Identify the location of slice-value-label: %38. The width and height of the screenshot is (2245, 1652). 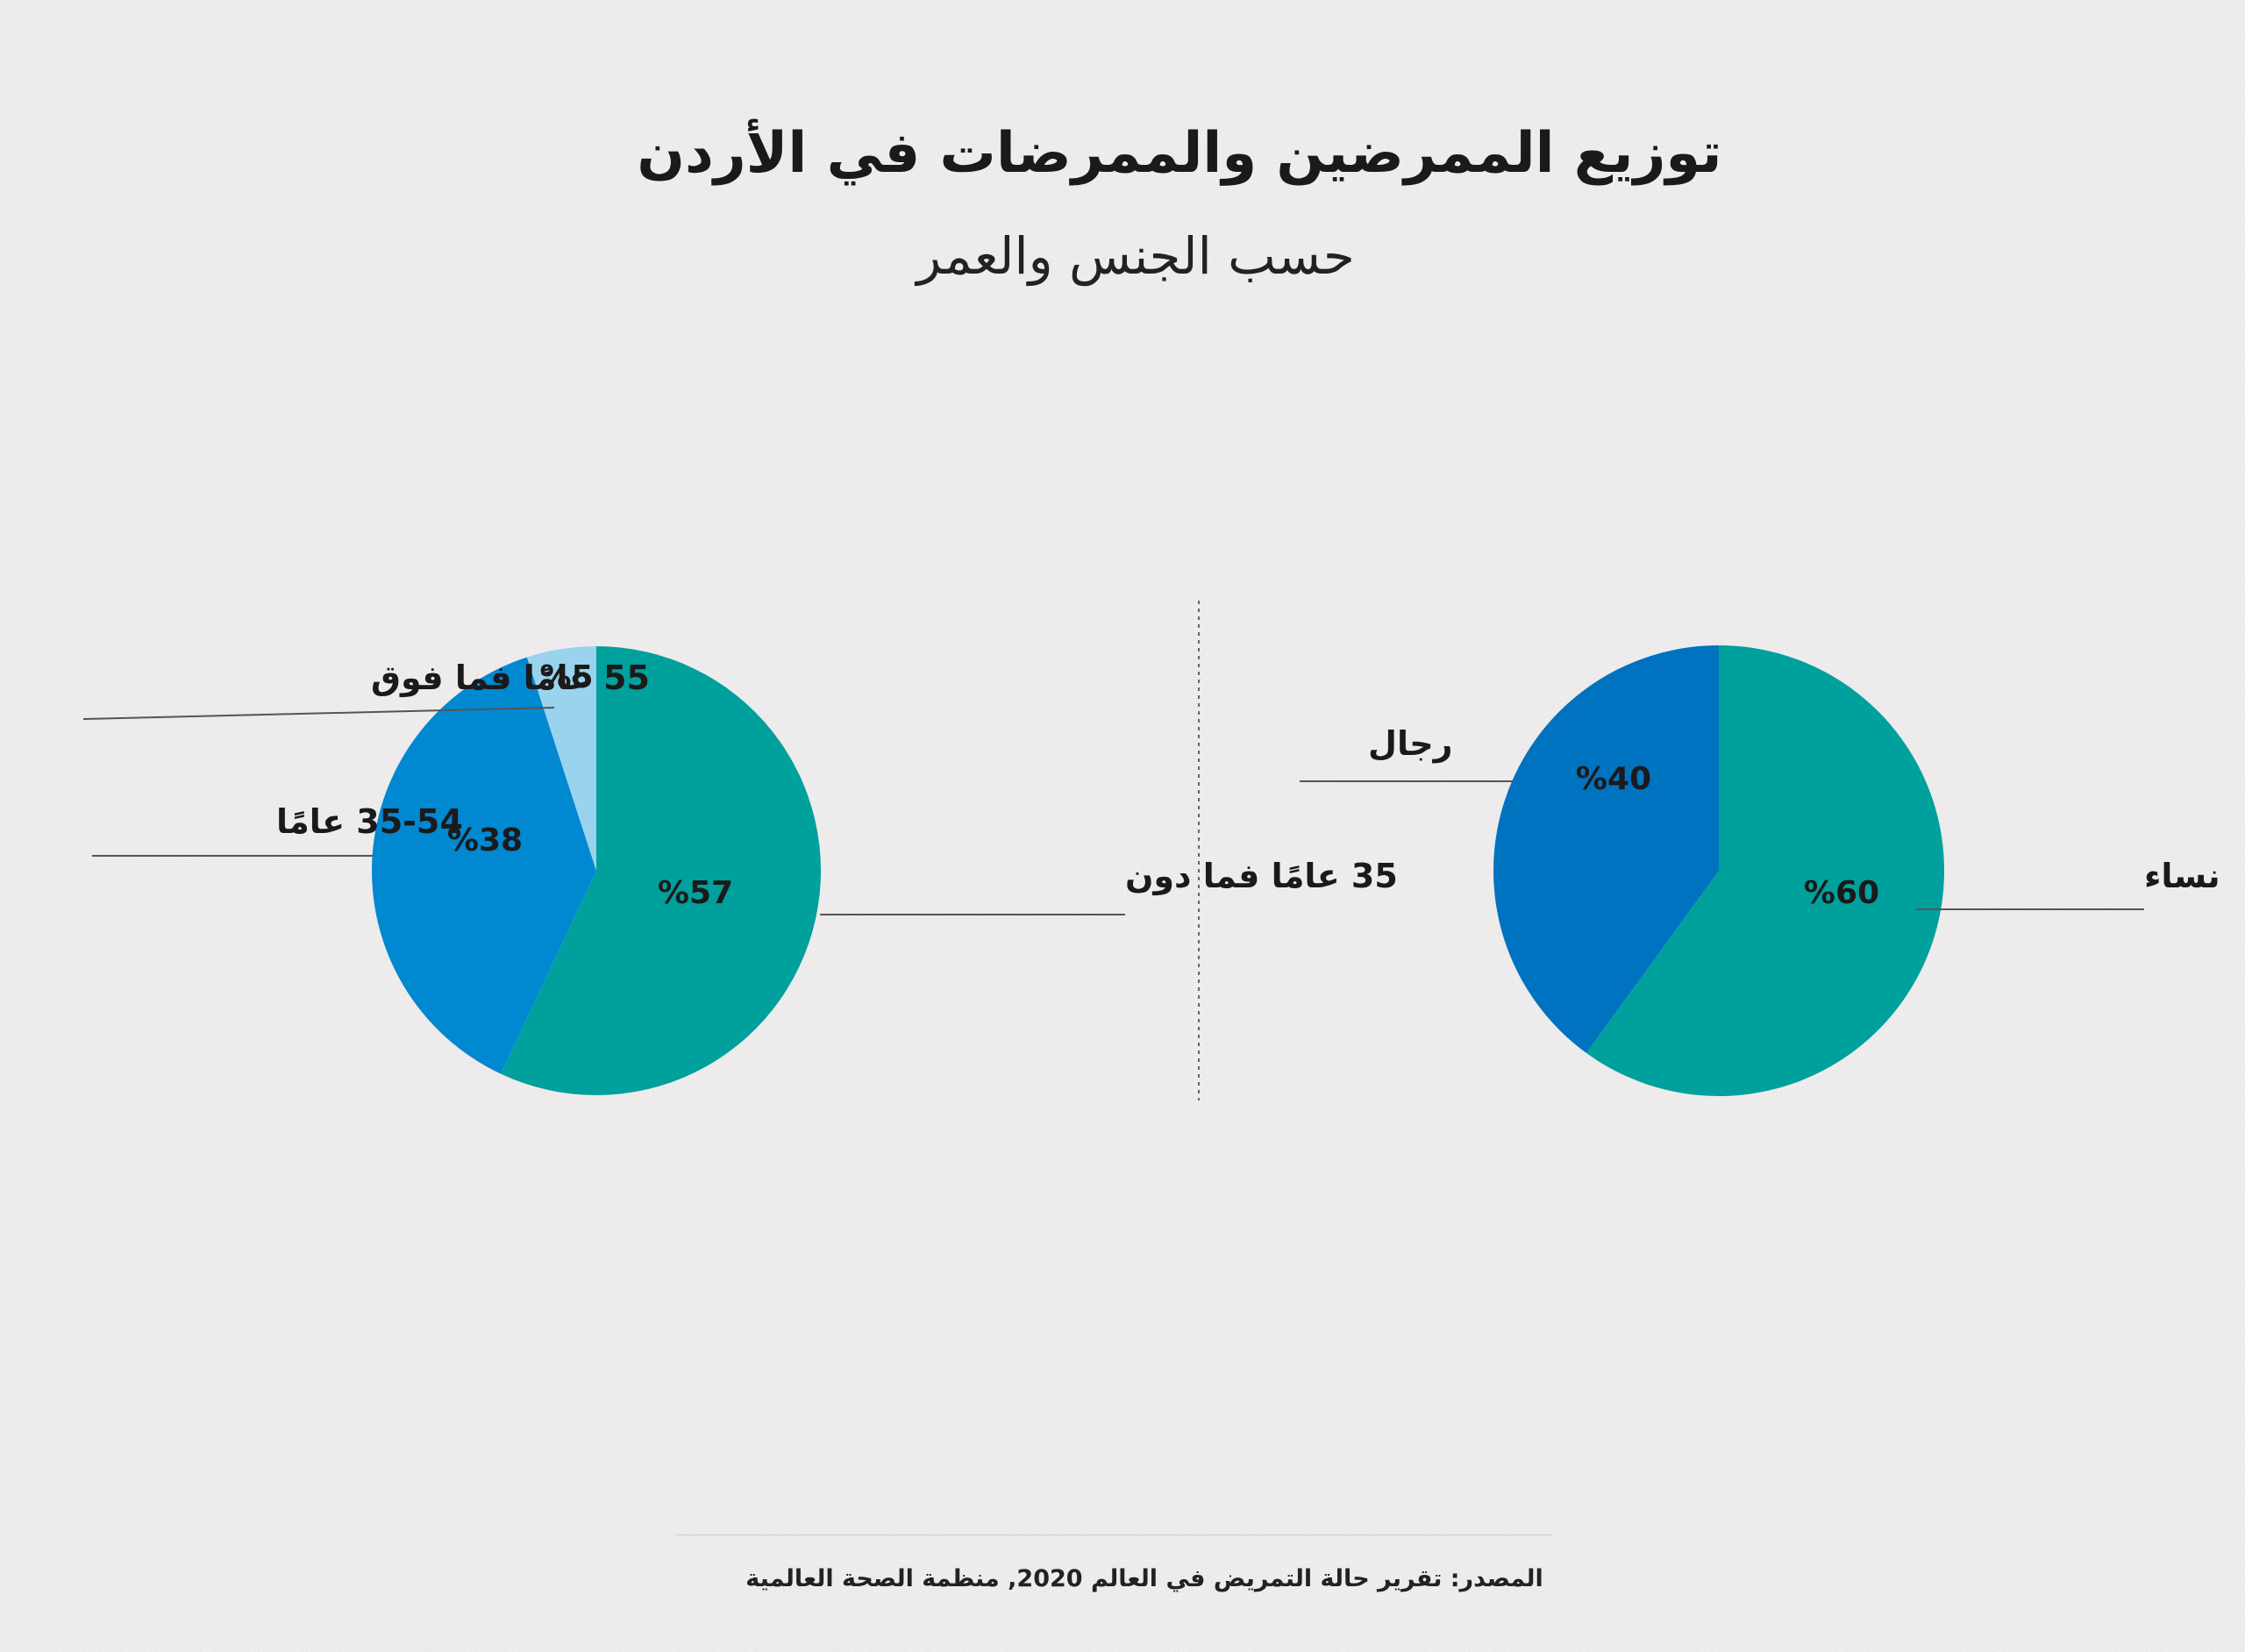
(485, 840).